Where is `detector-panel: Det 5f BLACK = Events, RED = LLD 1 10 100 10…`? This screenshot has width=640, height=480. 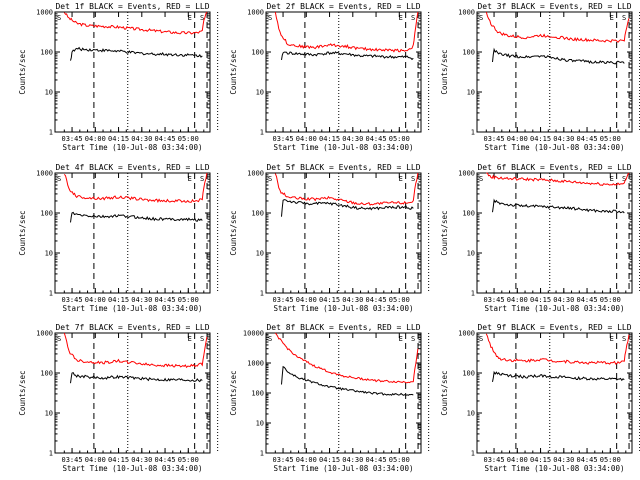 detector-panel: Det 5f BLACK = Events, RED = LLD 1 10 100 10… is located at coordinates (329, 238).